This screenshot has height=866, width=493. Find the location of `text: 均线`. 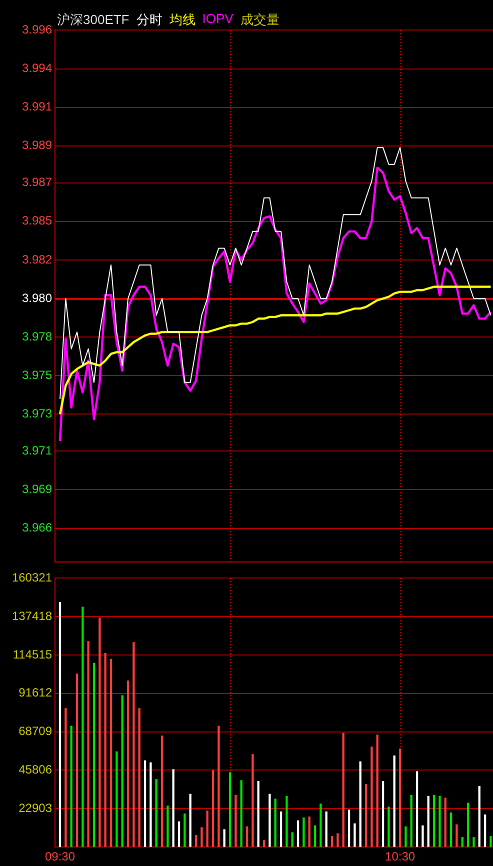

text: 均线 is located at coordinates (182, 20).